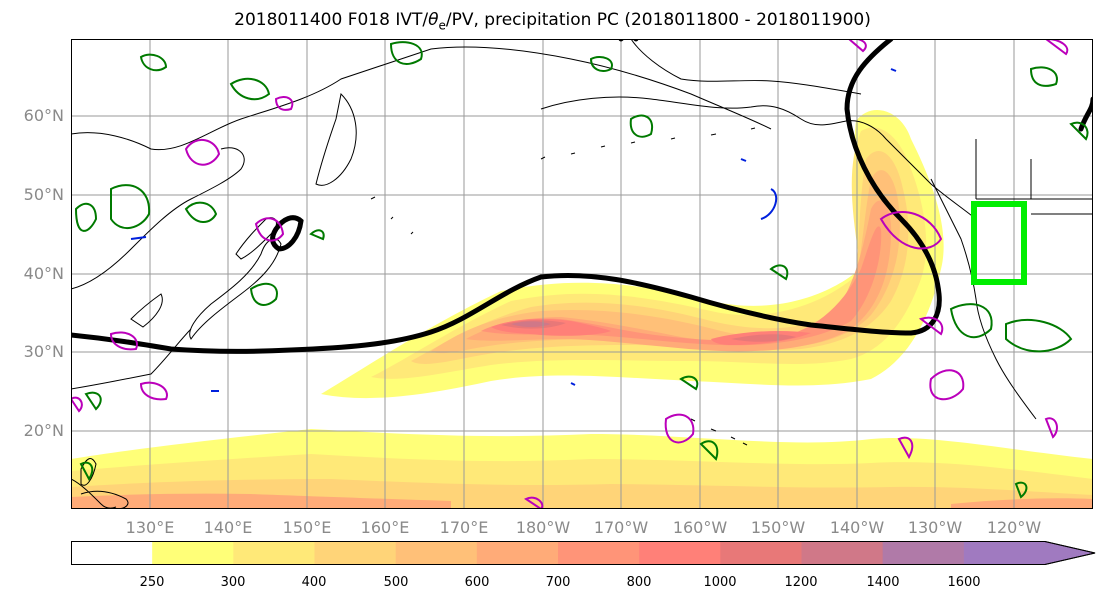  I want to click on lon-label-130e: 130°E, so click(150, 527).